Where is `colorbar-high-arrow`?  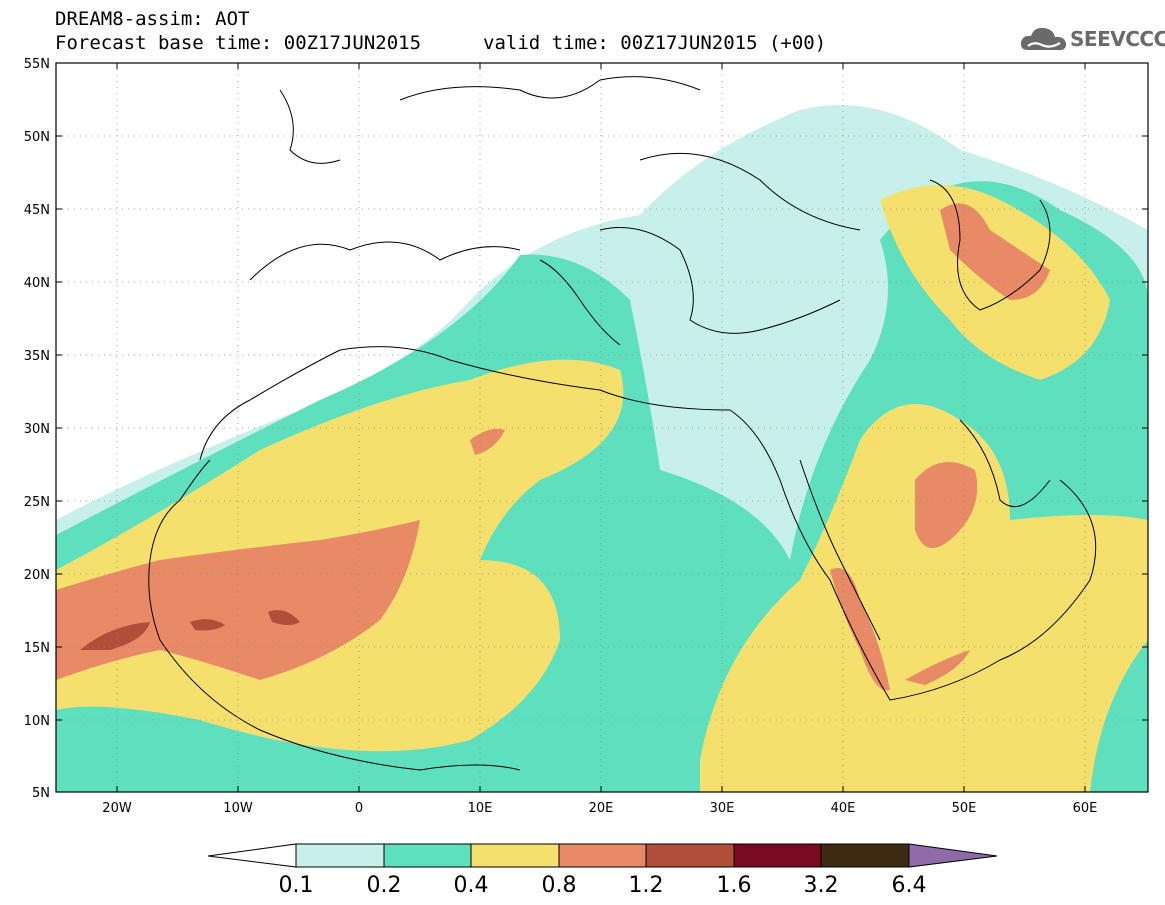
colorbar-high-arrow is located at coordinates (953, 855).